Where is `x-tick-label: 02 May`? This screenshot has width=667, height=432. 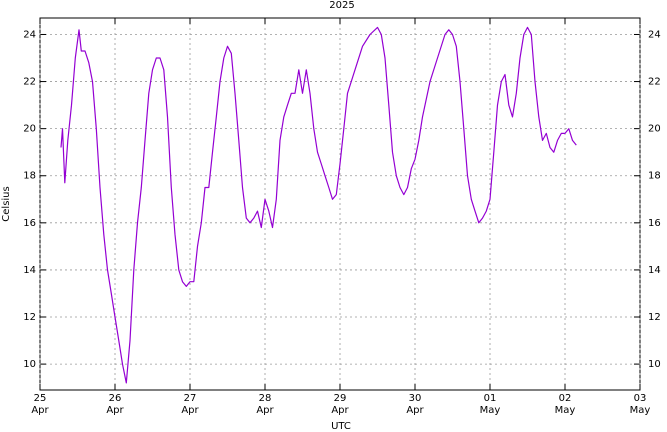
x-tick-label: 02 May is located at coordinates (565, 404).